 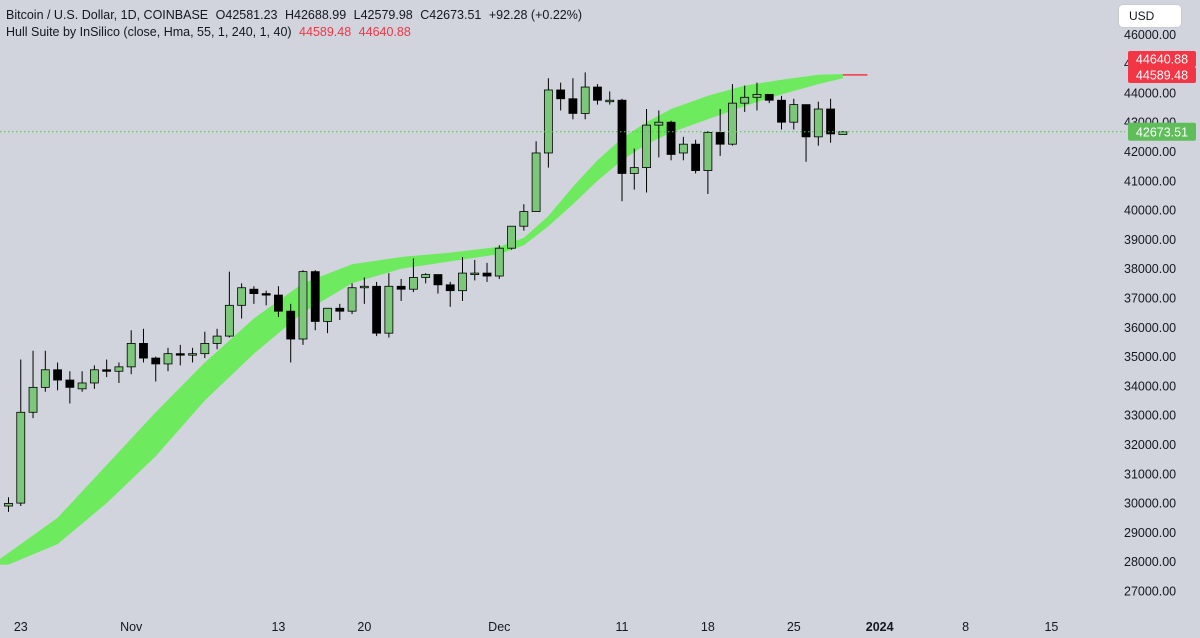 I want to click on currency-button: USD, so click(x=1150, y=16).